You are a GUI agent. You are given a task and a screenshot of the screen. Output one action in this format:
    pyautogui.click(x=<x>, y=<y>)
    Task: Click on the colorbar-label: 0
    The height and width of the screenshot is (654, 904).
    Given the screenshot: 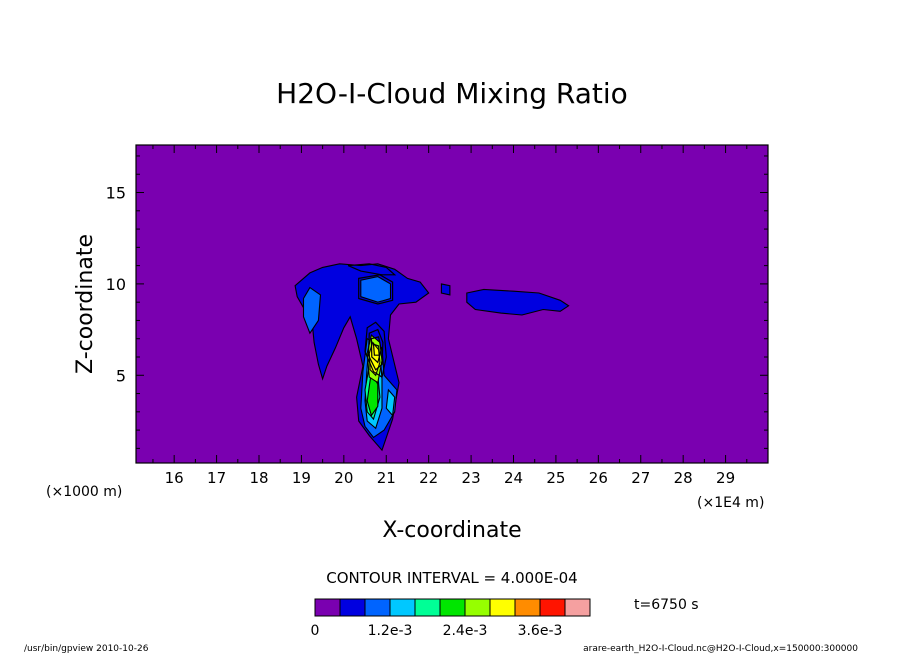 What is the action you would take?
    pyautogui.click(x=315, y=631)
    